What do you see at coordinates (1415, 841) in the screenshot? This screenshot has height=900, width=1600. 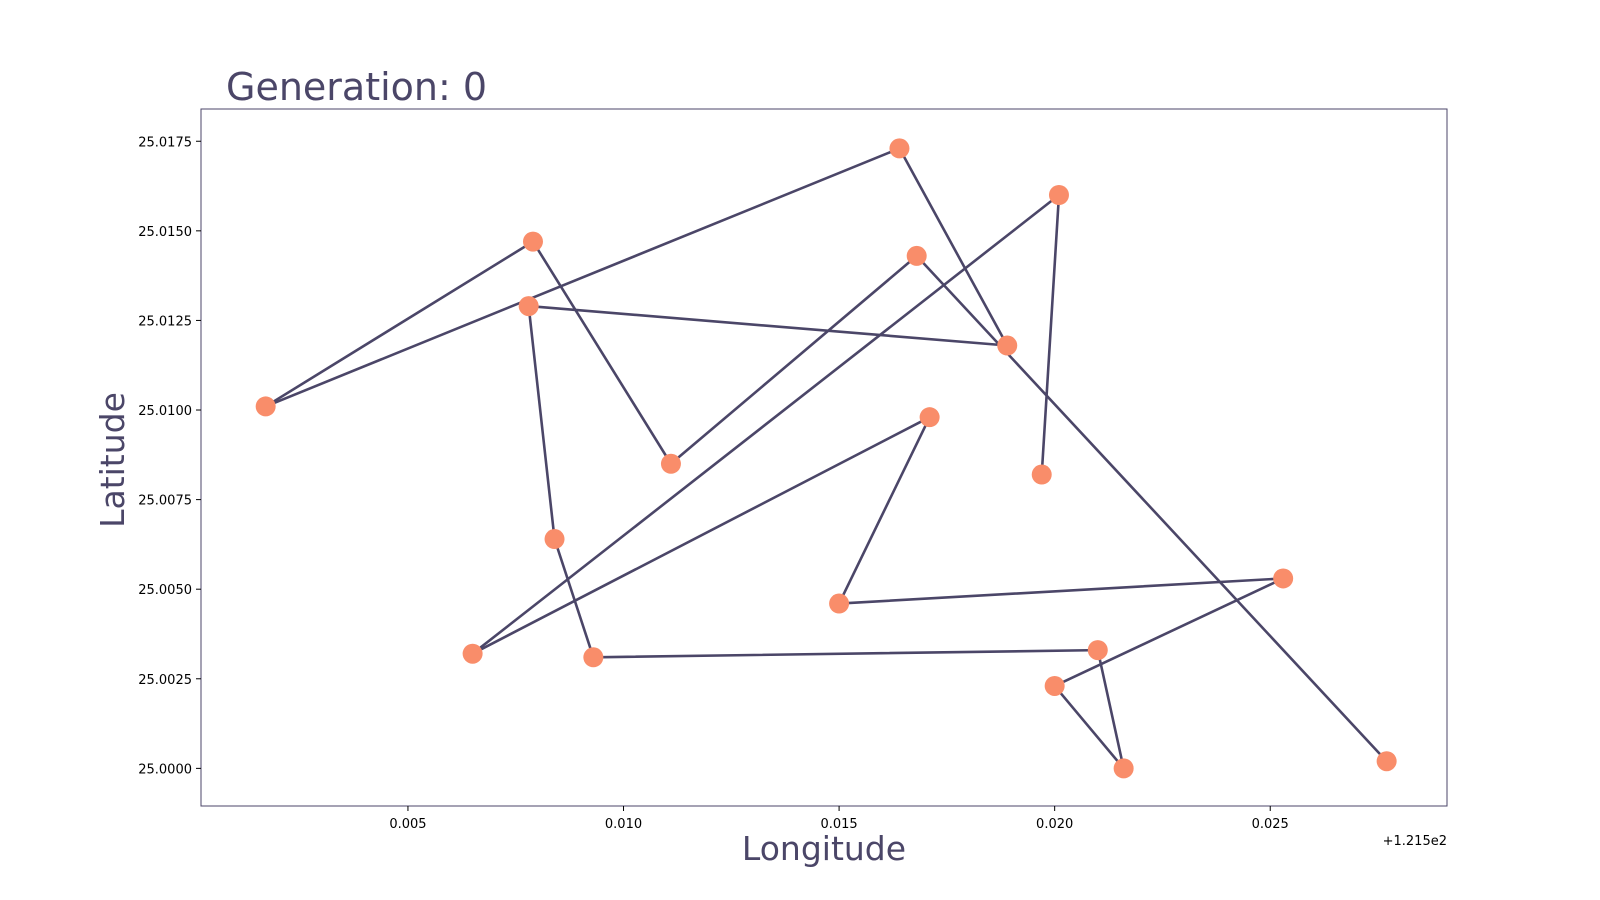 I see `x-axis-offset-label: +1.215e2` at bounding box center [1415, 841].